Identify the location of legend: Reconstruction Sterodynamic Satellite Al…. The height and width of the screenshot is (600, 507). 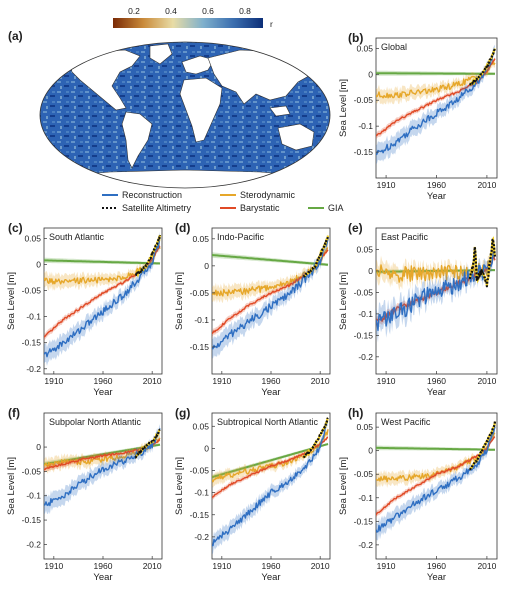
(223, 201).